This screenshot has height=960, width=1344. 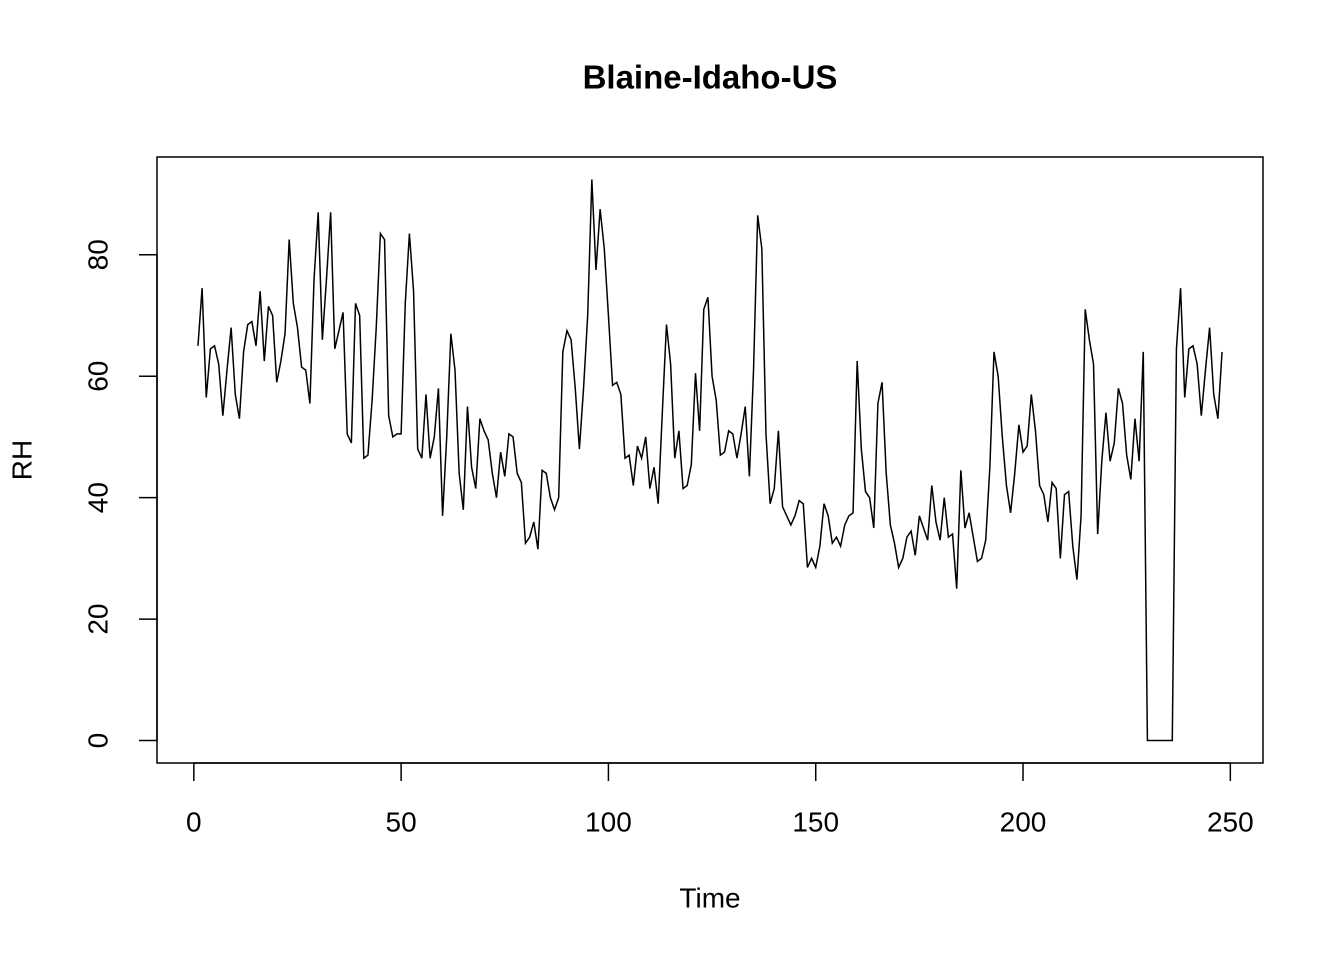 What do you see at coordinates (97, 741) in the screenshot?
I see `y-tick-label: 0` at bounding box center [97, 741].